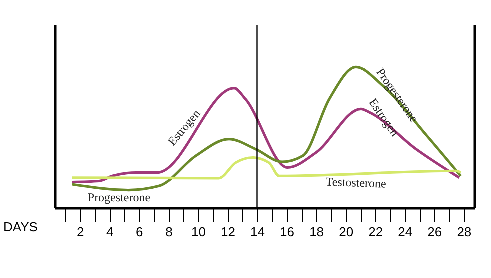 Image resolution: width=491 pixels, height=278 pixels. What do you see at coordinates (356, 182) in the screenshot?
I see `series-label: Testosterone` at bounding box center [356, 182].